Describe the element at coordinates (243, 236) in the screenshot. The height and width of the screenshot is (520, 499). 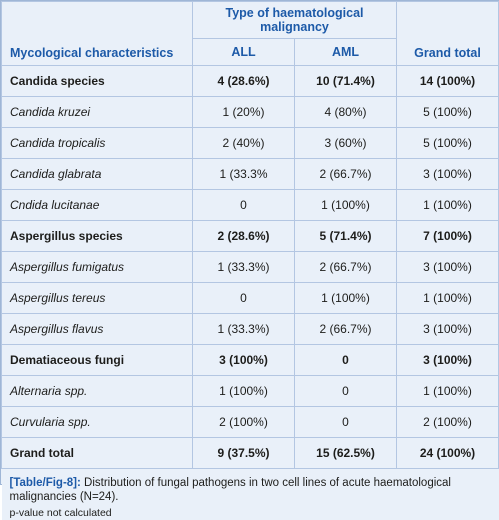
I see `all-value: 2 (28.6%)` at that location.